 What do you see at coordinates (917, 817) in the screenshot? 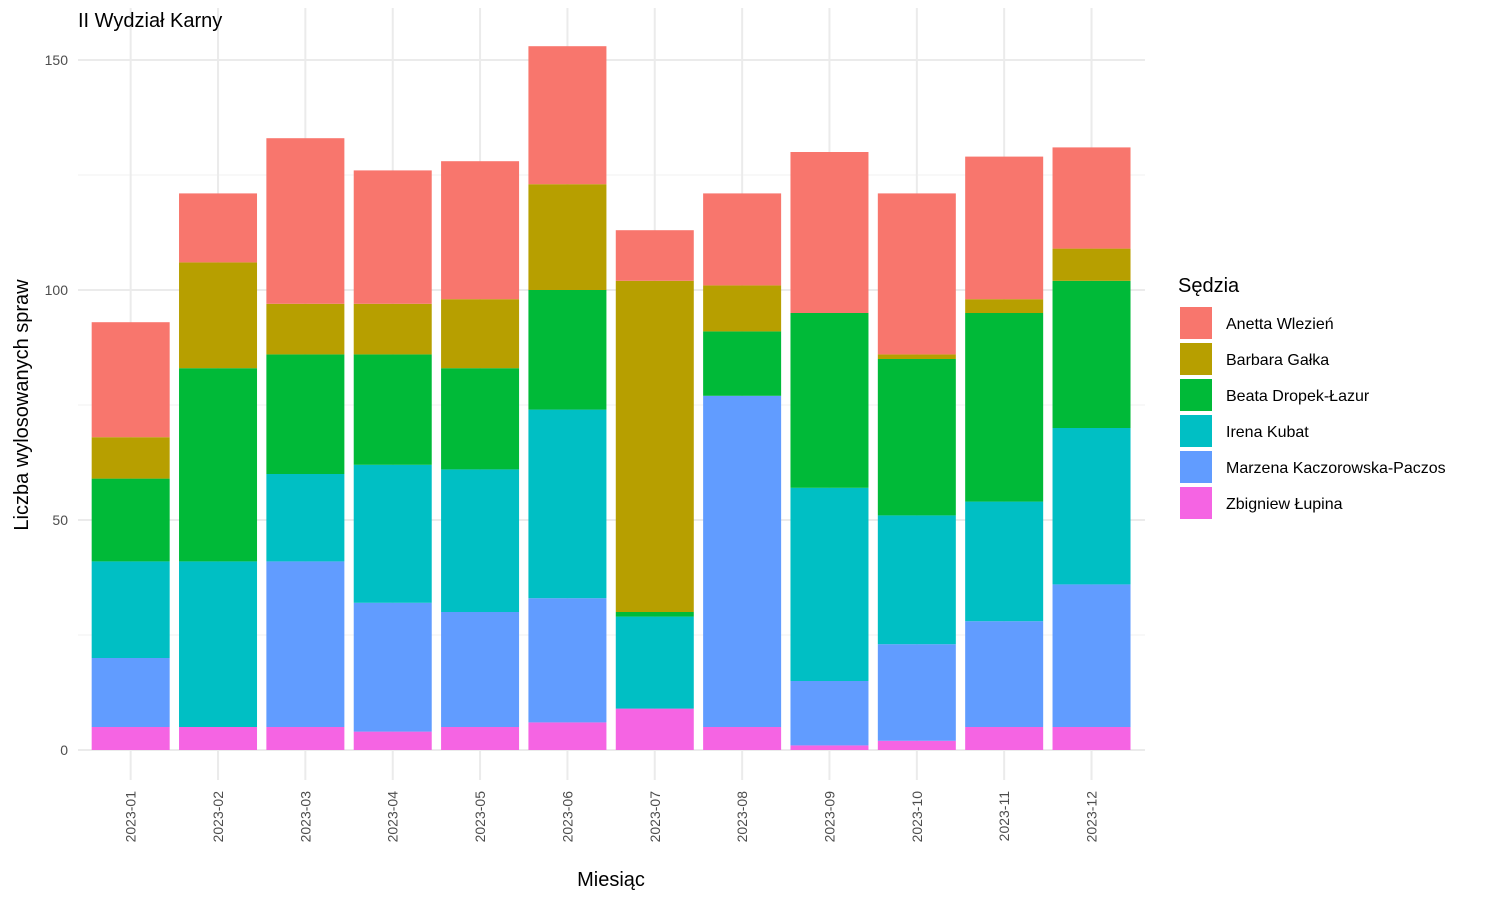
I see `x-tick-label: 2023-10` at bounding box center [917, 817].